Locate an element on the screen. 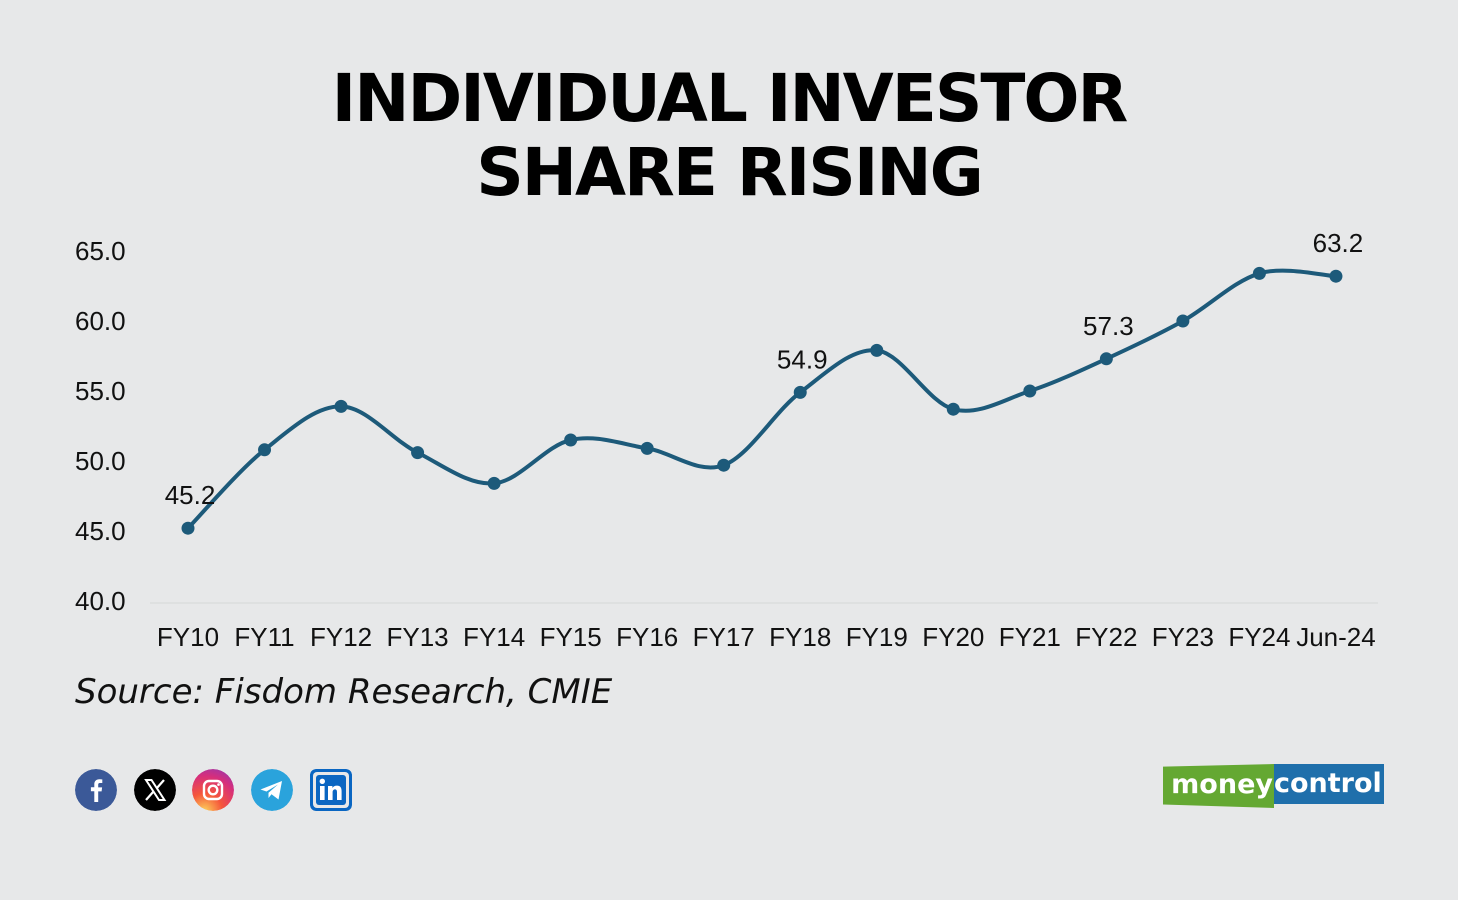  moneycontrol-logo: money control is located at coordinates (1273, 786).